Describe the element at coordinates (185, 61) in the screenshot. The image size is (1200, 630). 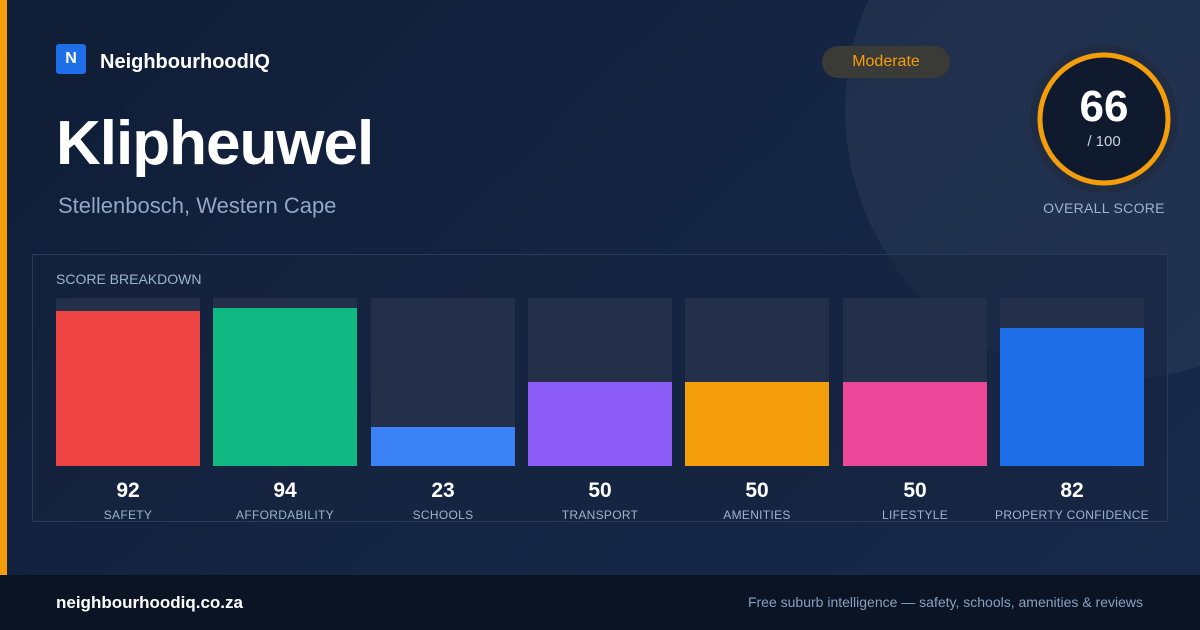
I see `brand-name: NeighbourhoodIQ` at that location.